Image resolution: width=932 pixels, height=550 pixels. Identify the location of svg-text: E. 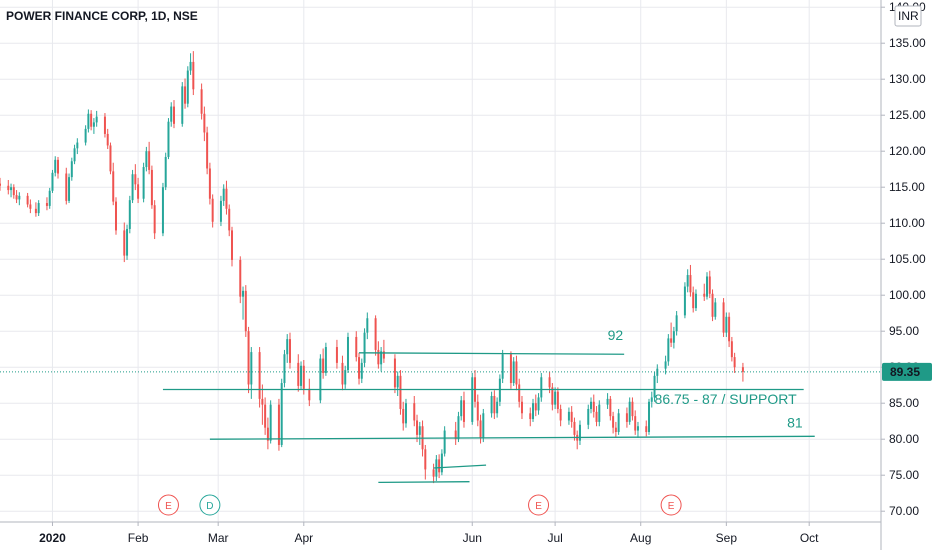
(168, 506).